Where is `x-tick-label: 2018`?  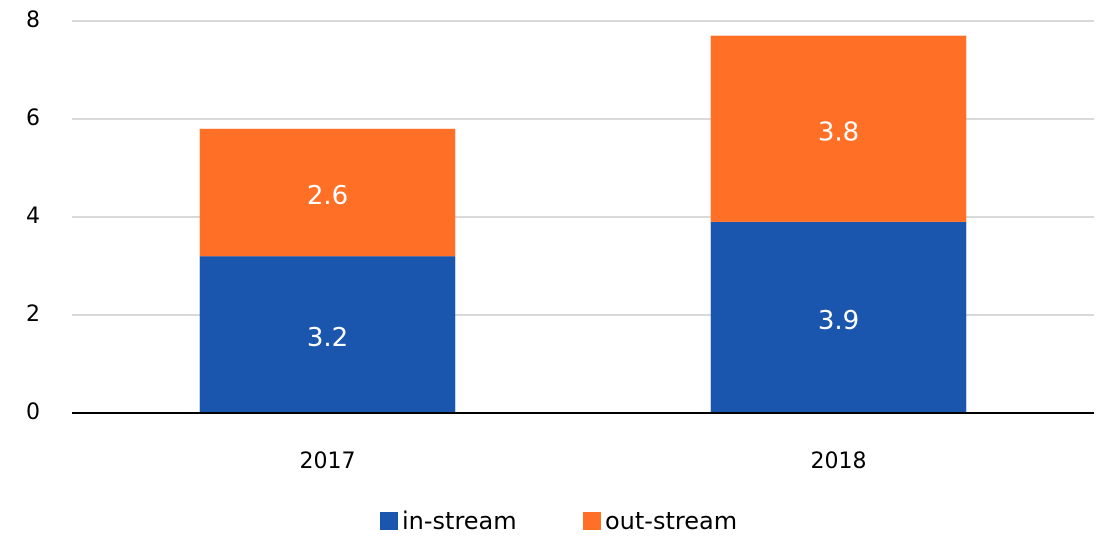
x-tick-label: 2018 is located at coordinates (839, 461).